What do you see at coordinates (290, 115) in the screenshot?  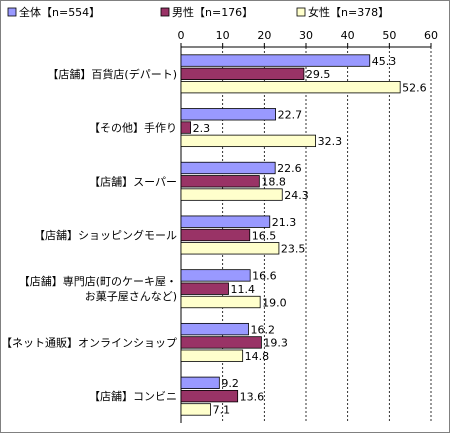 I see `data-label: 22.7` at bounding box center [290, 115].